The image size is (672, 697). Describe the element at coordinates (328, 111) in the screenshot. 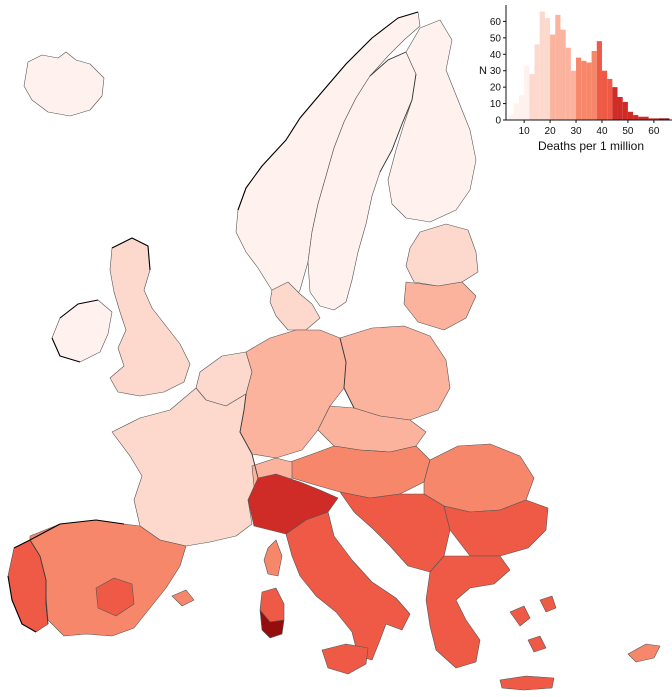

I see `coastline-north` at that location.